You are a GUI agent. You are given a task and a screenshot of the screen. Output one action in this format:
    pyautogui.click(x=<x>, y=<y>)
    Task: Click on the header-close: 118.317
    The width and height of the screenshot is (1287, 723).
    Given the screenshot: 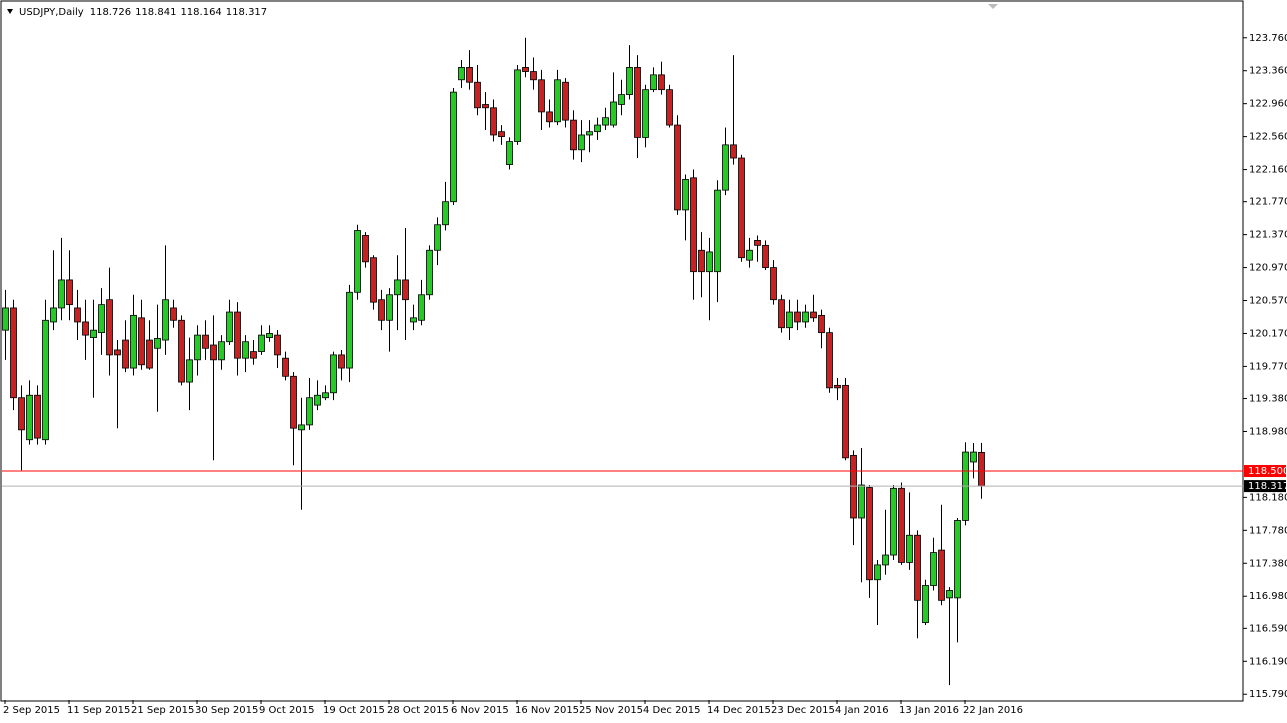 What is the action you would take?
    pyautogui.click(x=246, y=12)
    